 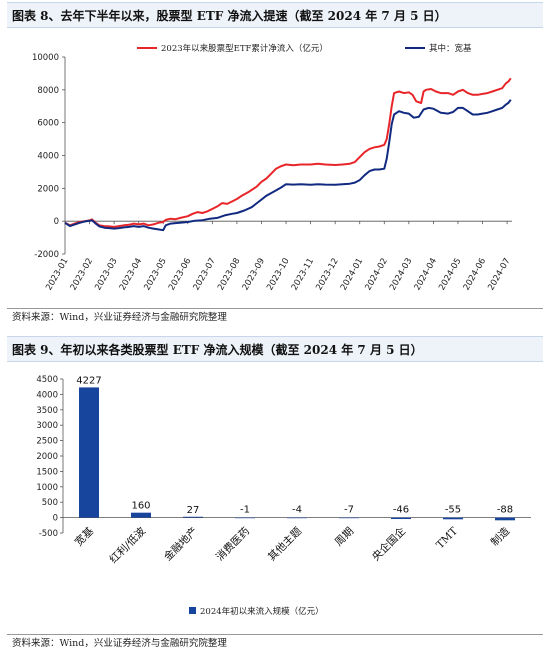 I want to click on category-label: 制造, so click(x=500, y=536).